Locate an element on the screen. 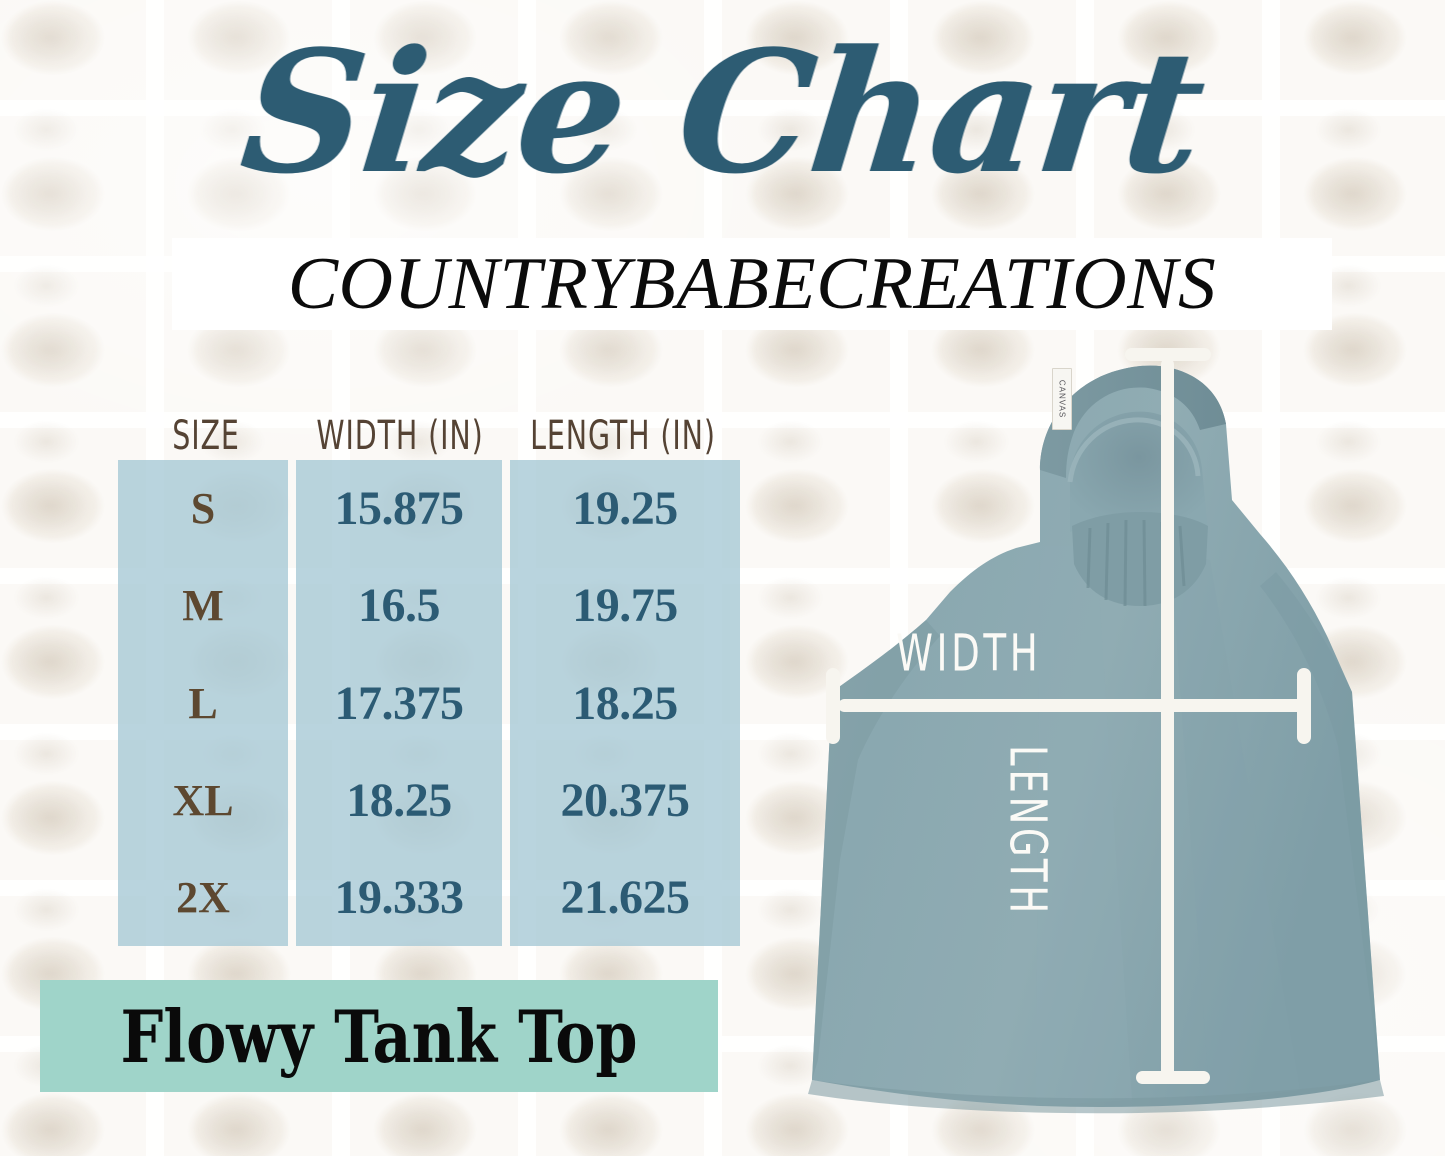  neck-tag-label: CANVAS is located at coordinates (1062, 399).